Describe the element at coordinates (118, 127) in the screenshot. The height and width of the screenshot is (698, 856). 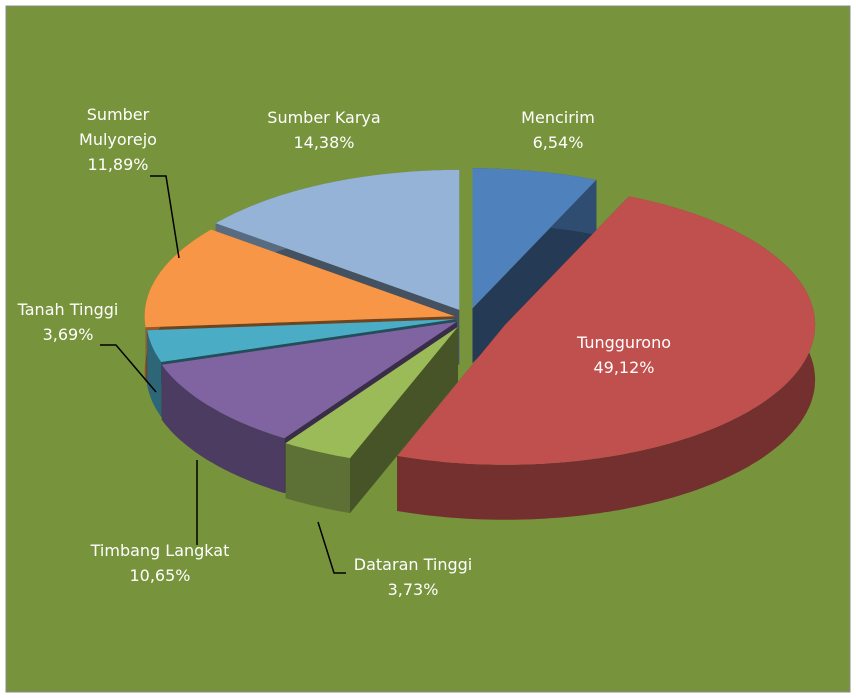
I see `category-label: Sumber Mulyorejo` at that location.